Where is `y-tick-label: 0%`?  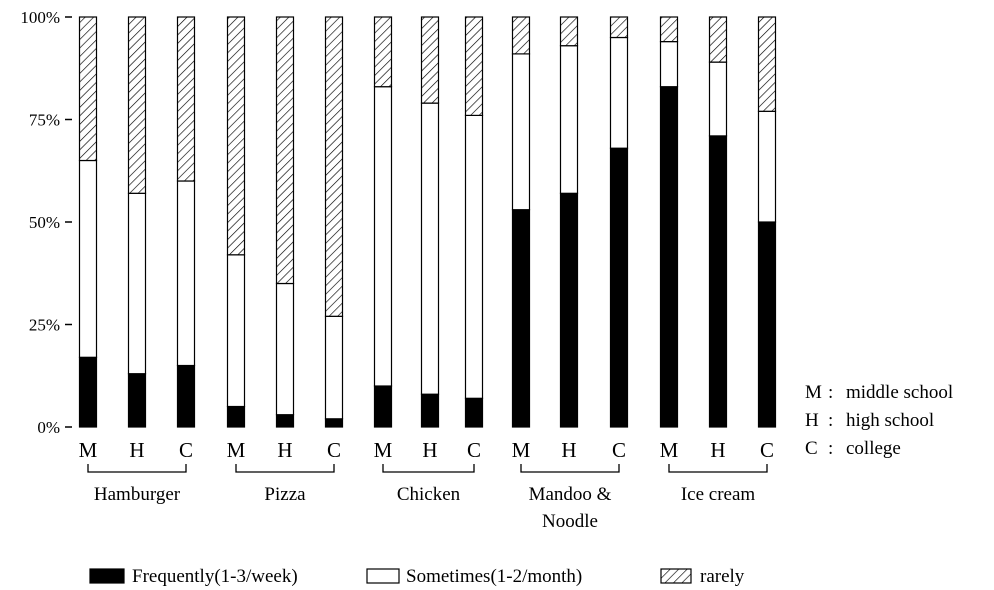 y-tick-label: 0% is located at coordinates (48, 427).